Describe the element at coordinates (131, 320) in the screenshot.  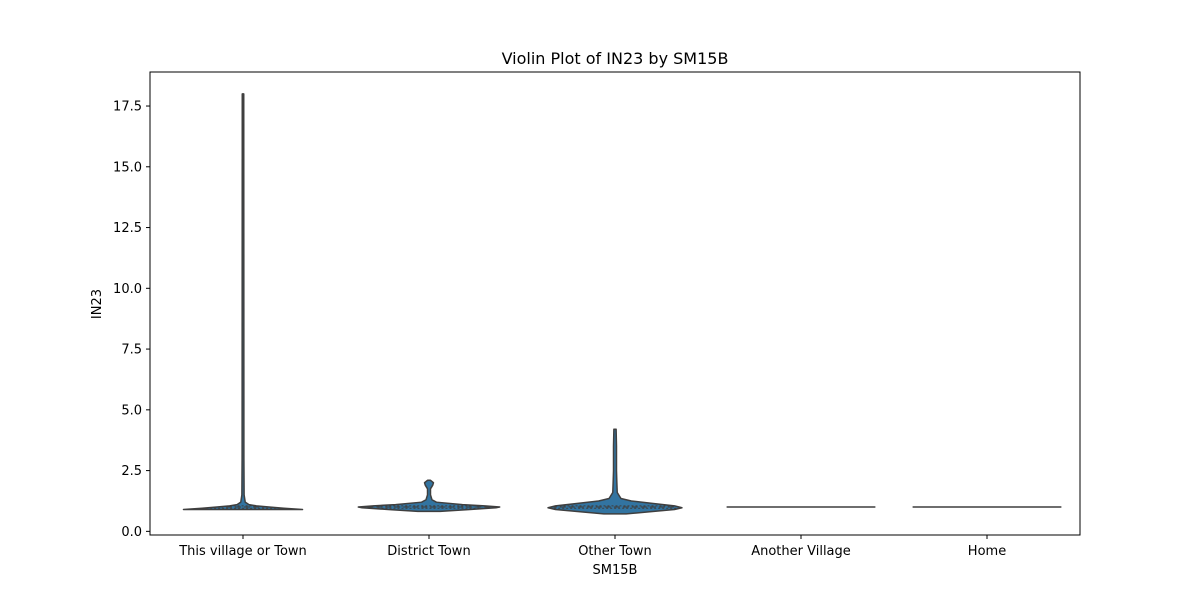
I see `y-axis-ticks: 0.0 2.5 5.0 7.5 10.0 12.5 15.0 17.5` at that location.